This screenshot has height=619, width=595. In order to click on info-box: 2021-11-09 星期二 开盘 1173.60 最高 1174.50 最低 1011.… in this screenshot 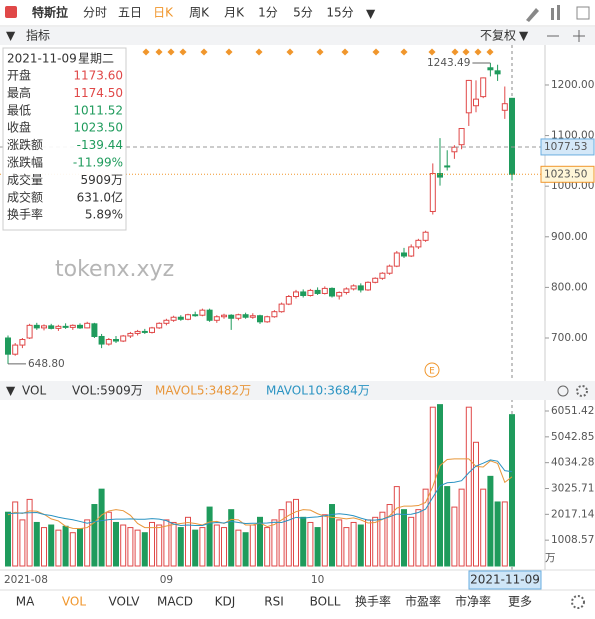, I will do `click(64, 139)`.